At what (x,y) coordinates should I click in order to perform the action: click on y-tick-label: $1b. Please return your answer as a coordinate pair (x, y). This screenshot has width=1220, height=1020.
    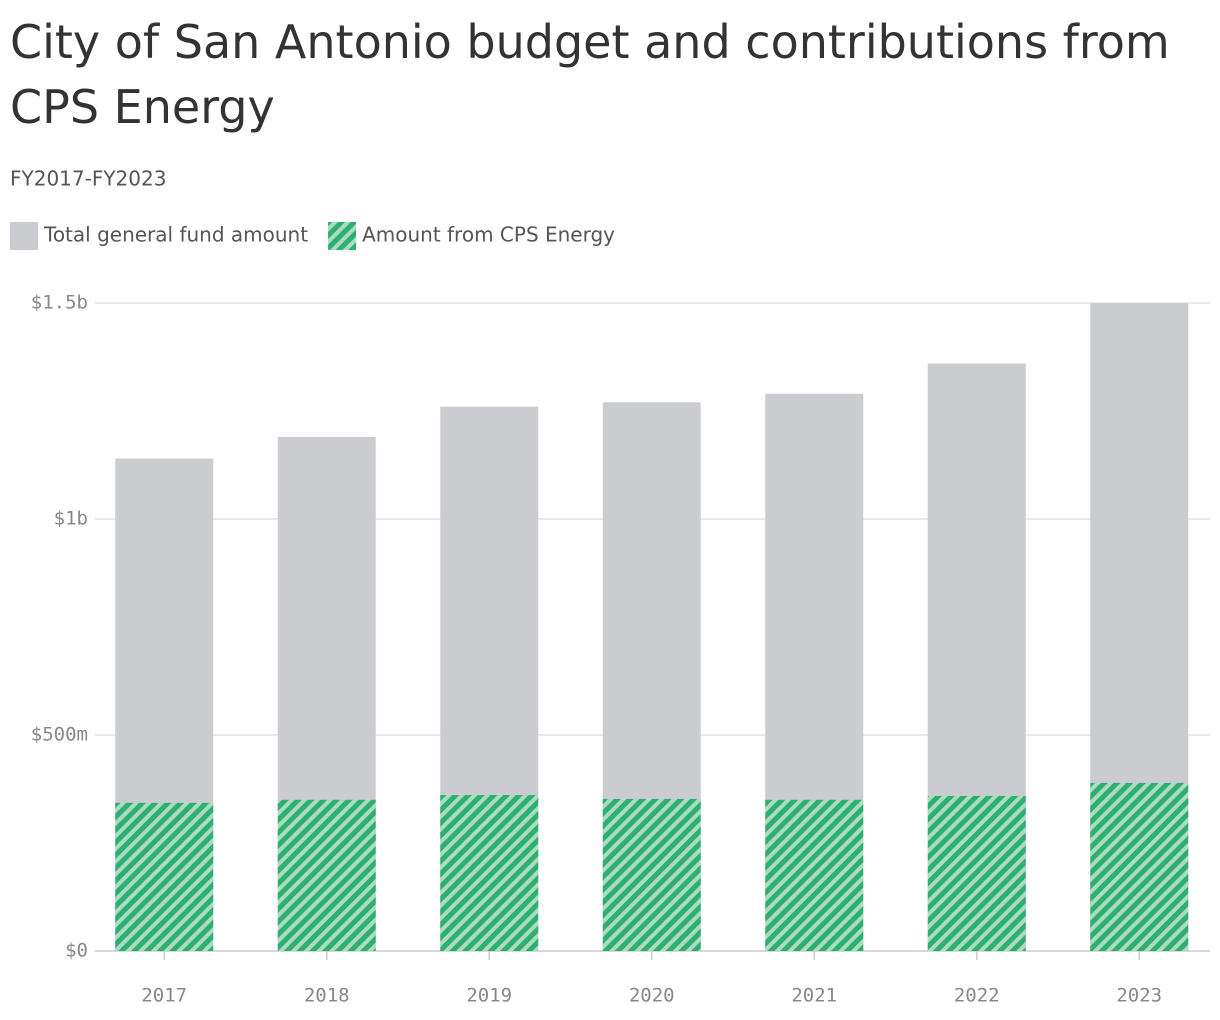
    Looking at the image, I should click on (71, 519).